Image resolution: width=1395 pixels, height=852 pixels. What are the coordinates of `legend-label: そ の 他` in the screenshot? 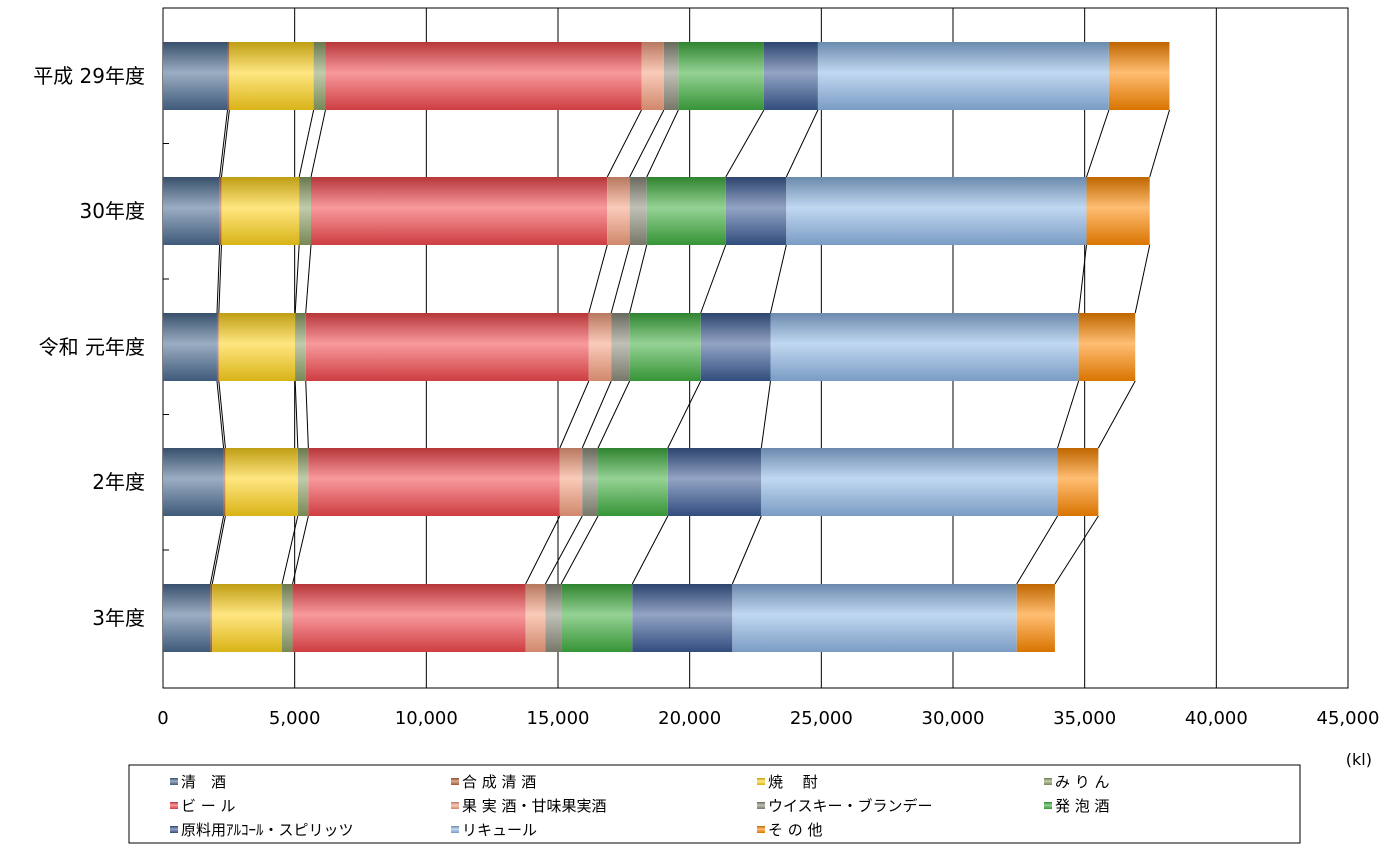 It's located at (795, 830).